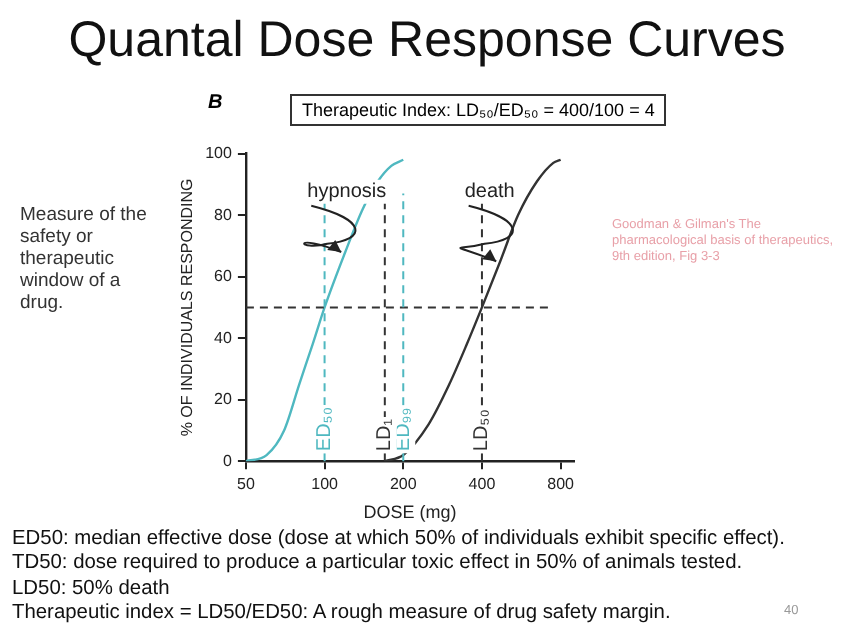 The height and width of the screenshot is (640, 854). Describe the element at coordinates (489, 192) in the screenshot. I see `series-label: death` at that location.